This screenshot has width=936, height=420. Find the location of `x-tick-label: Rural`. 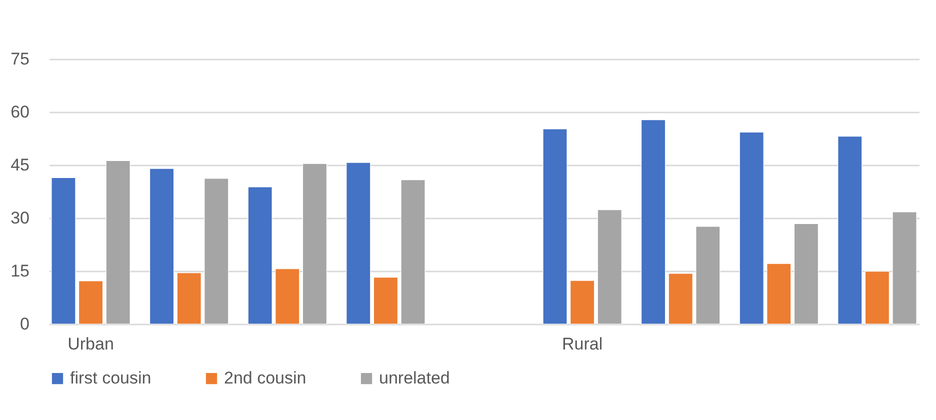

x-tick-label: Rural is located at coordinates (582, 344).